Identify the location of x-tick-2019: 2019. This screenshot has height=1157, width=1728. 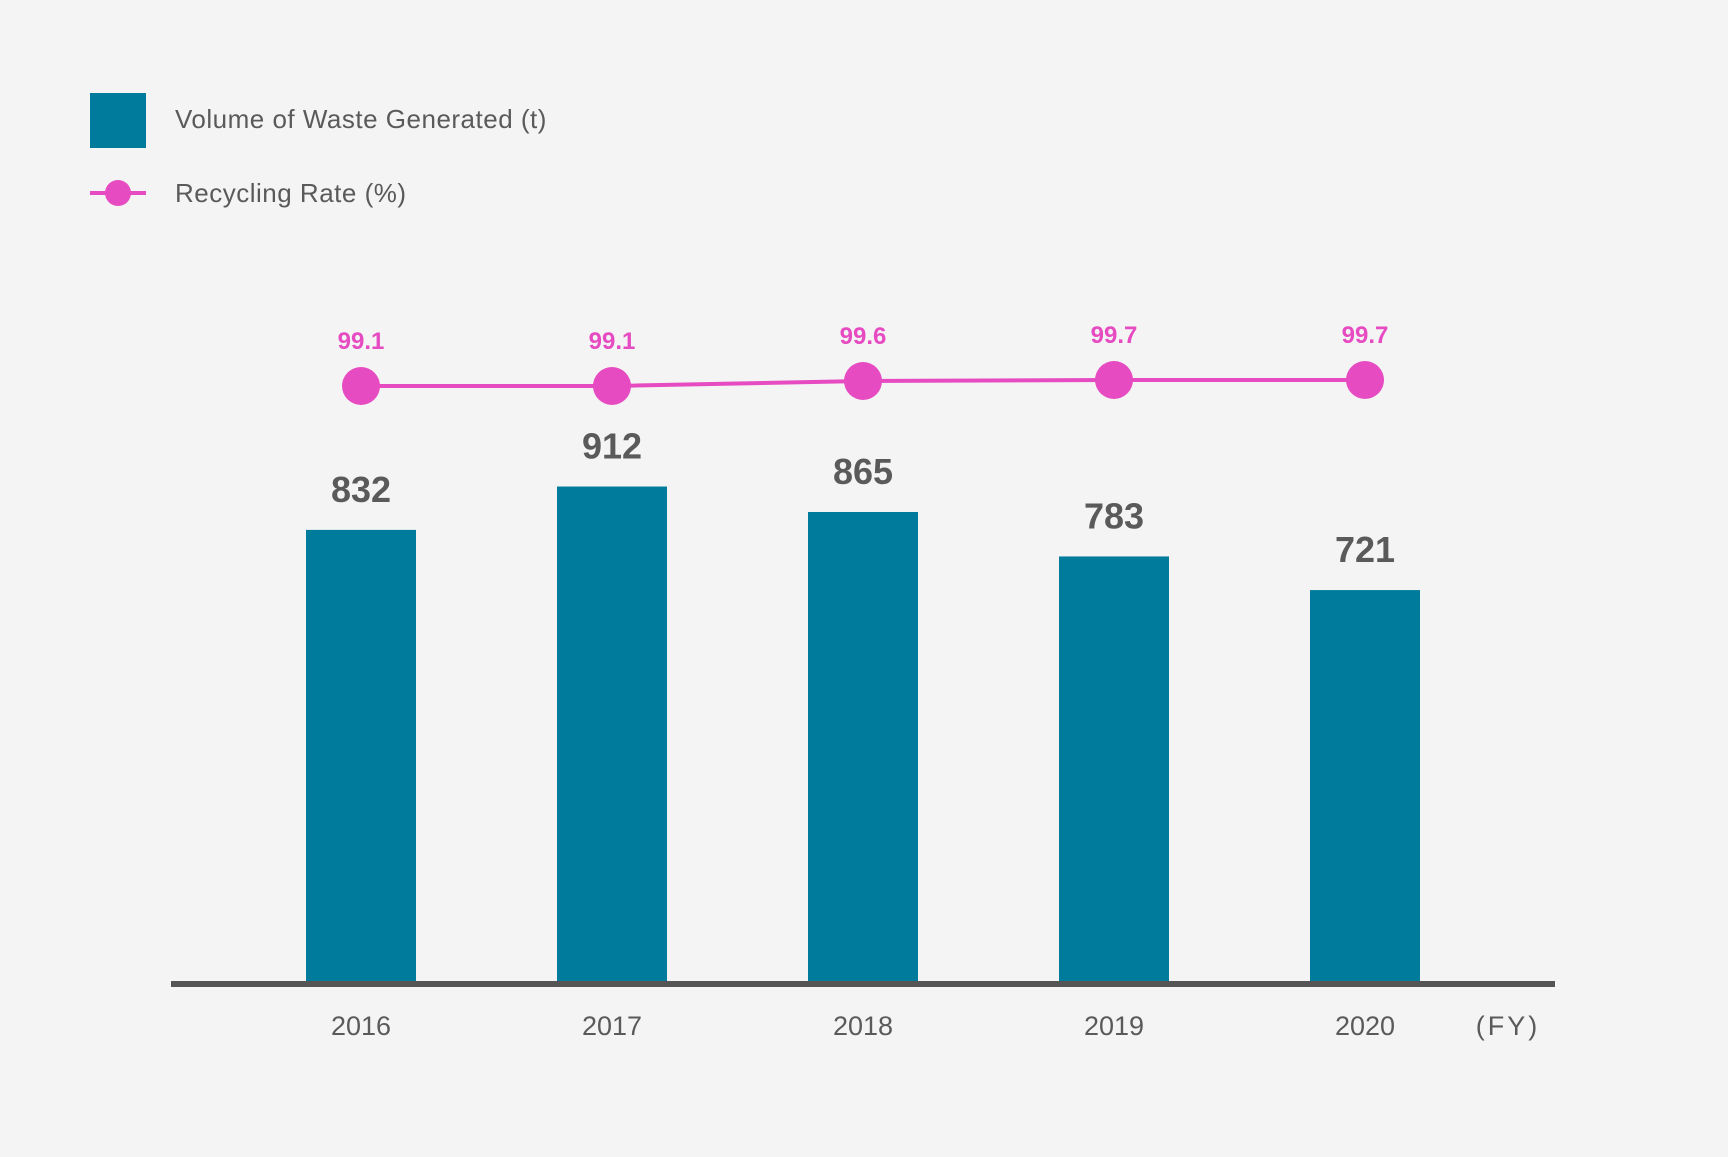
(1114, 1026).